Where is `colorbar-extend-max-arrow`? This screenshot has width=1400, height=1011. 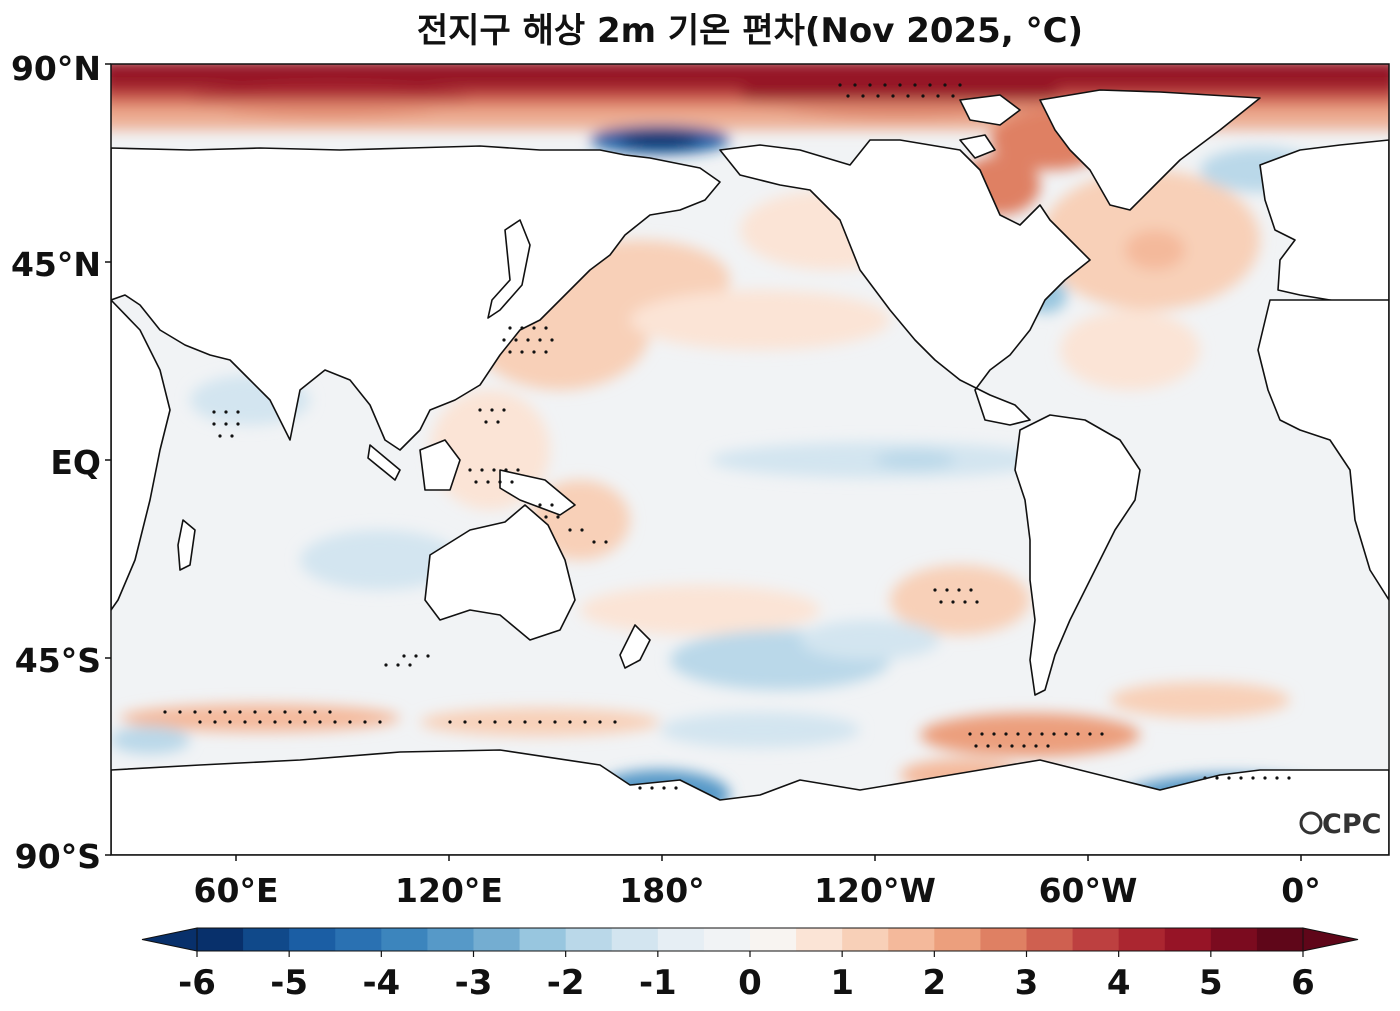 colorbar-extend-max-arrow is located at coordinates (1330, 939).